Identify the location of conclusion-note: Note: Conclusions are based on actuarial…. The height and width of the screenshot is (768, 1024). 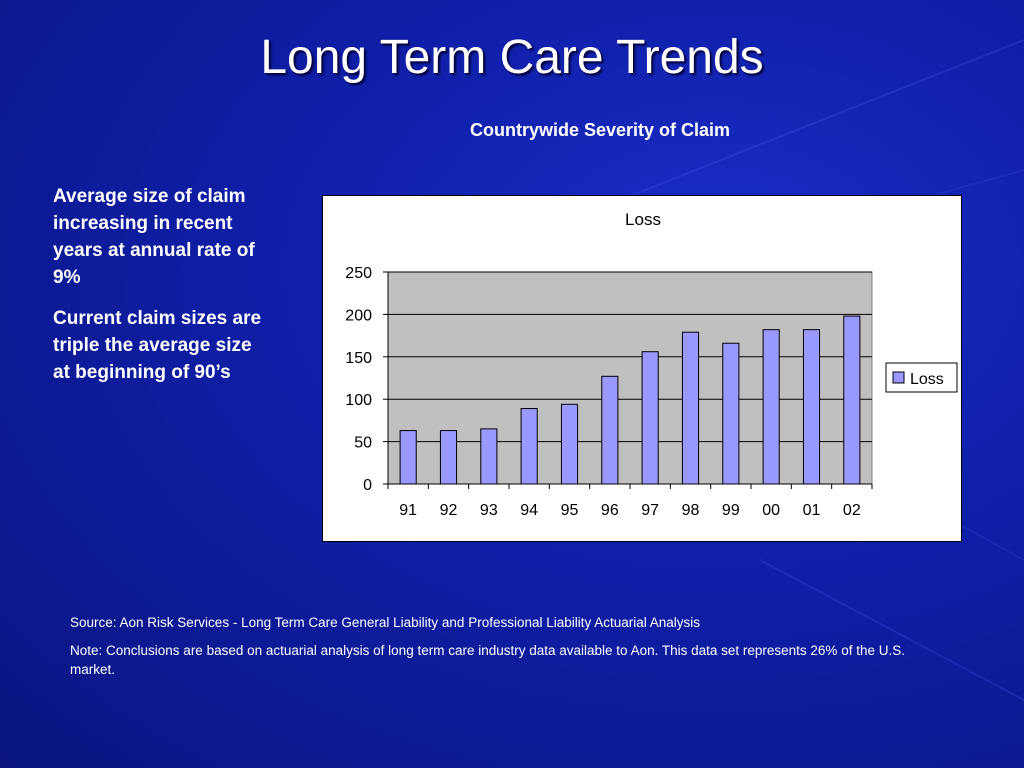
(487, 660).